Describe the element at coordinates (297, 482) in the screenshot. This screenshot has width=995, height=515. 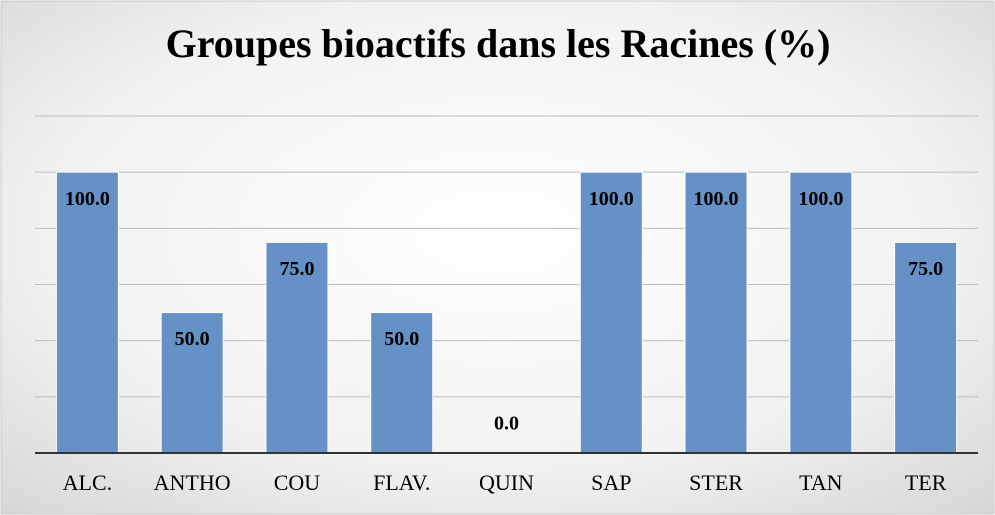
I see `x-tick-label: COU` at that location.